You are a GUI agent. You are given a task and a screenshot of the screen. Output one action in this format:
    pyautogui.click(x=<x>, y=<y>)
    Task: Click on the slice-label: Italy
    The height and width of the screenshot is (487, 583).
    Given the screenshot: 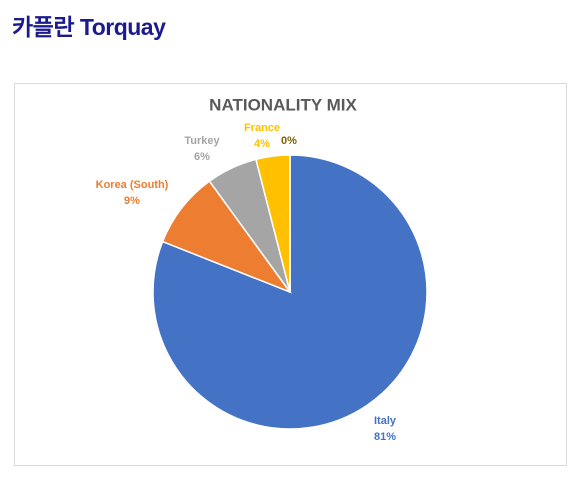 What is the action you would take?
    pyautogui.click(x=385, y=421)
    